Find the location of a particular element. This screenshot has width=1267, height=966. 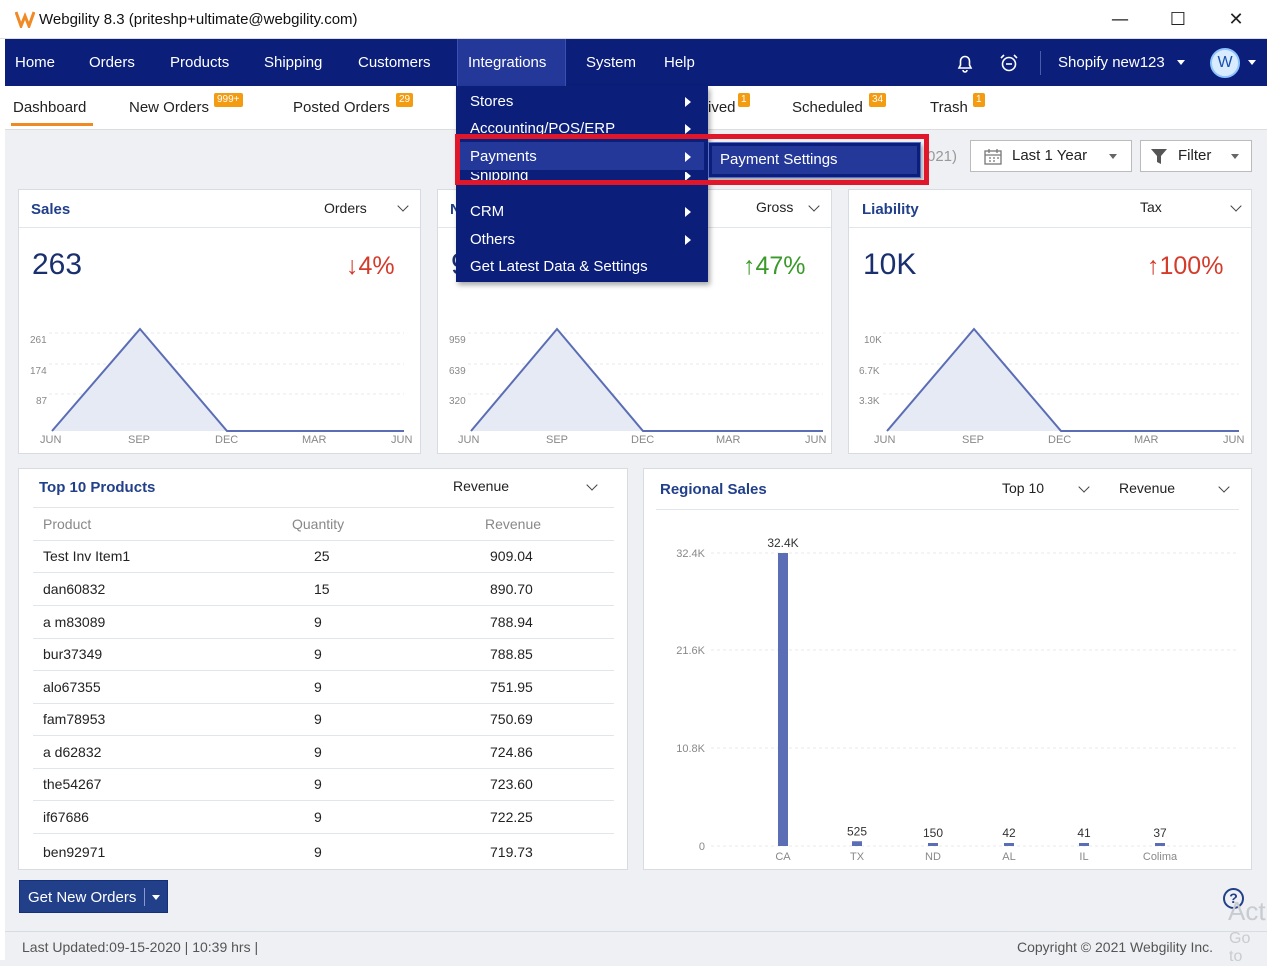

nav-orders: Orders is located at coordinates (112, 62).